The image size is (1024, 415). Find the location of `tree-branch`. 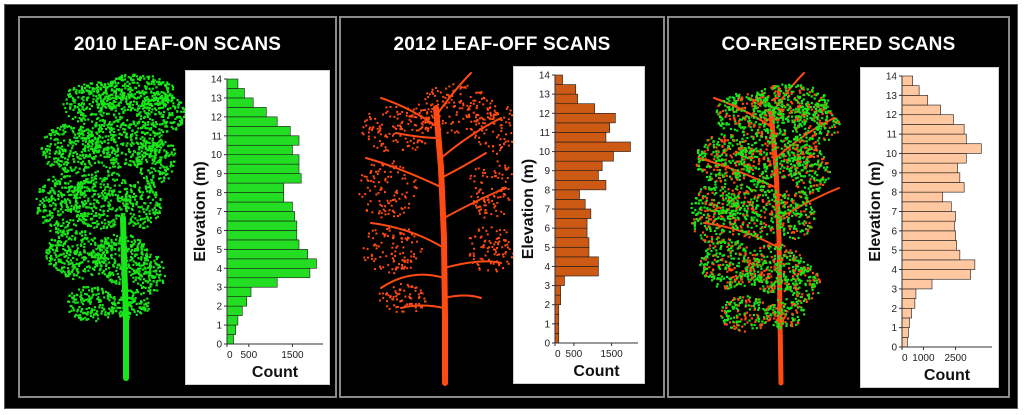

tree-branch is located at coordinates (738, 173).